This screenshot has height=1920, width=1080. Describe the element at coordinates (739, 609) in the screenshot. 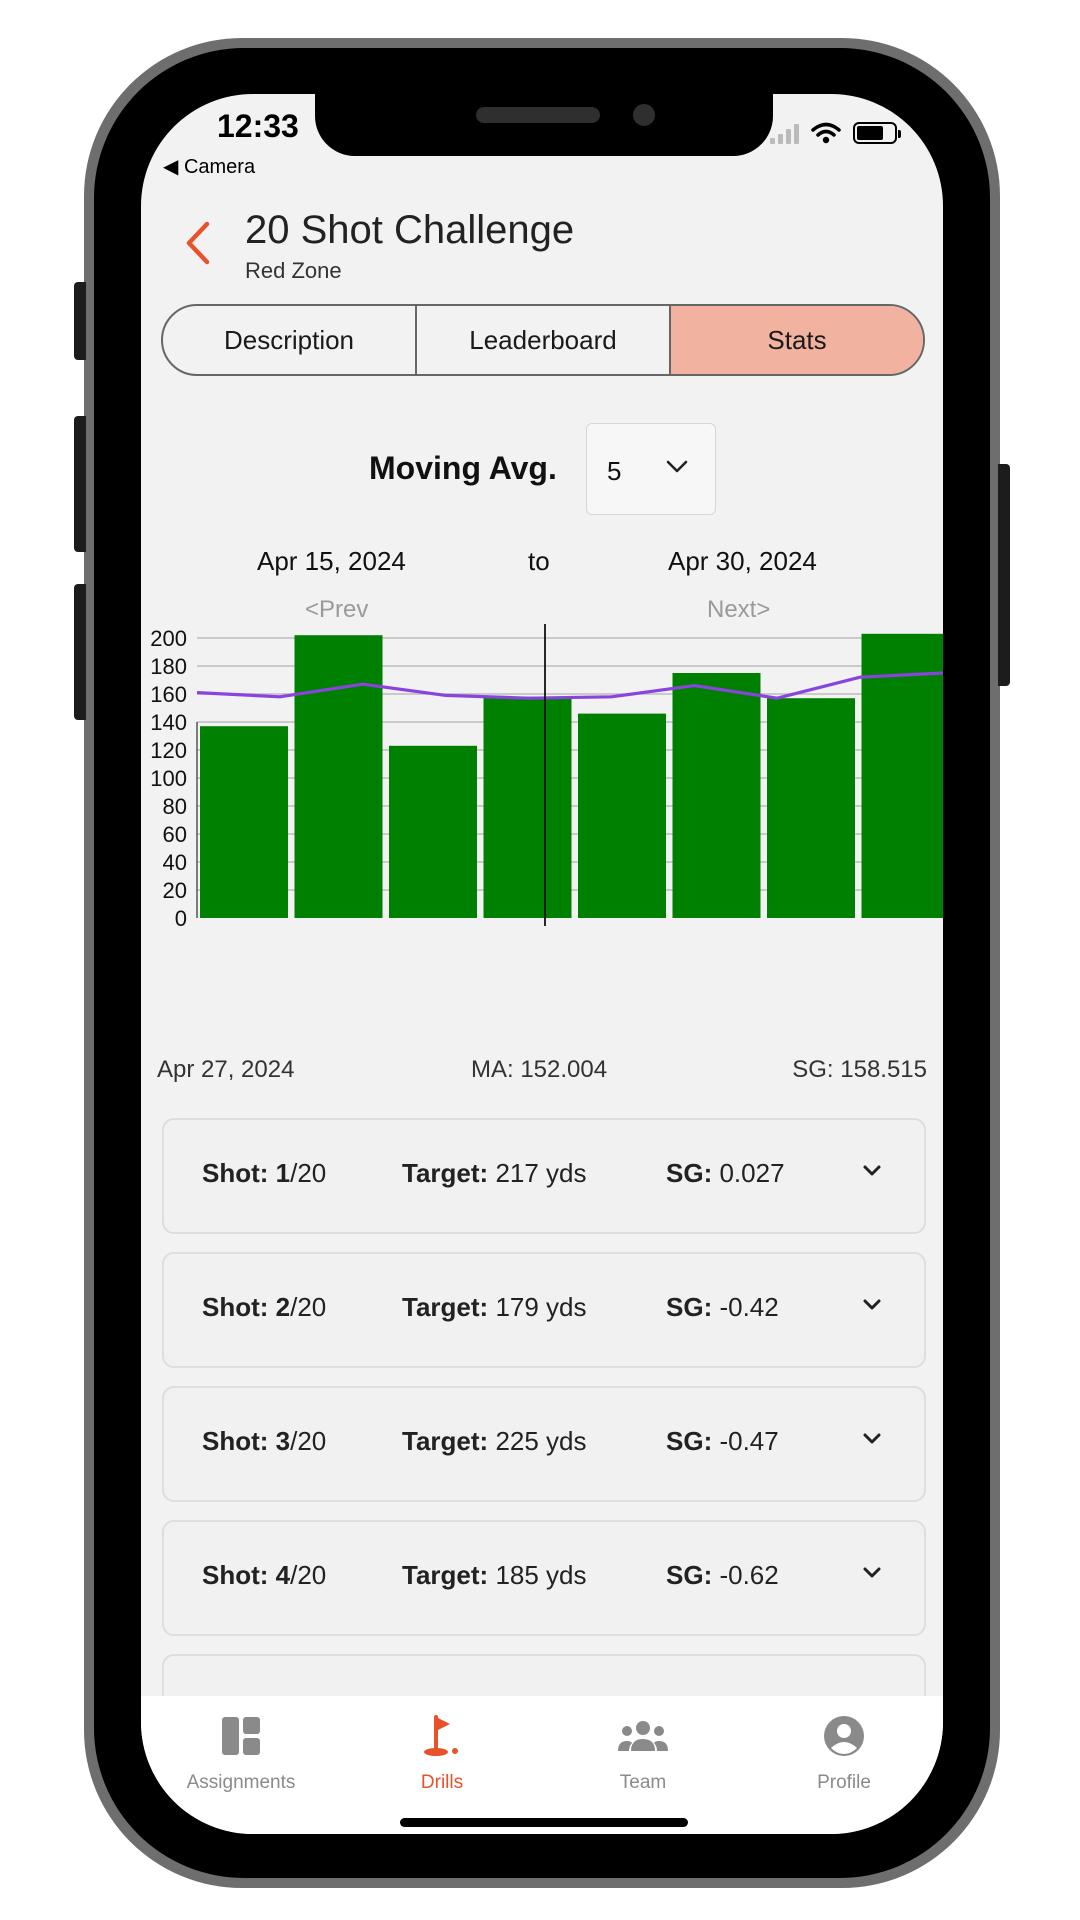

I see `next-link: Next>` at that location.